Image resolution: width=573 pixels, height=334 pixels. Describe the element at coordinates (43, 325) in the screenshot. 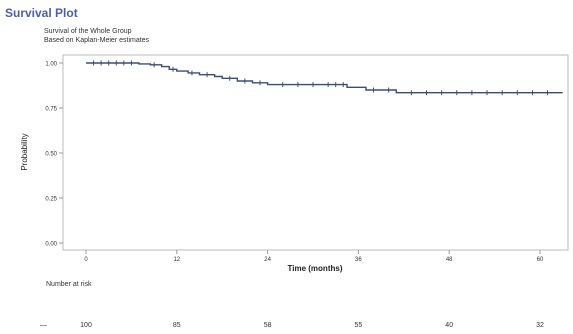

I see `risk-row-label: —` at that location.